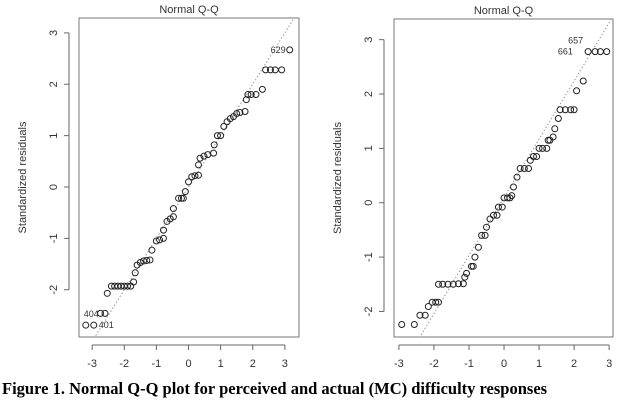 The width and height of the screenshot is (640, 408). Describe the element at coordinates (278, 50) in the screenshot. I see `point-annotation: 629` at that location.